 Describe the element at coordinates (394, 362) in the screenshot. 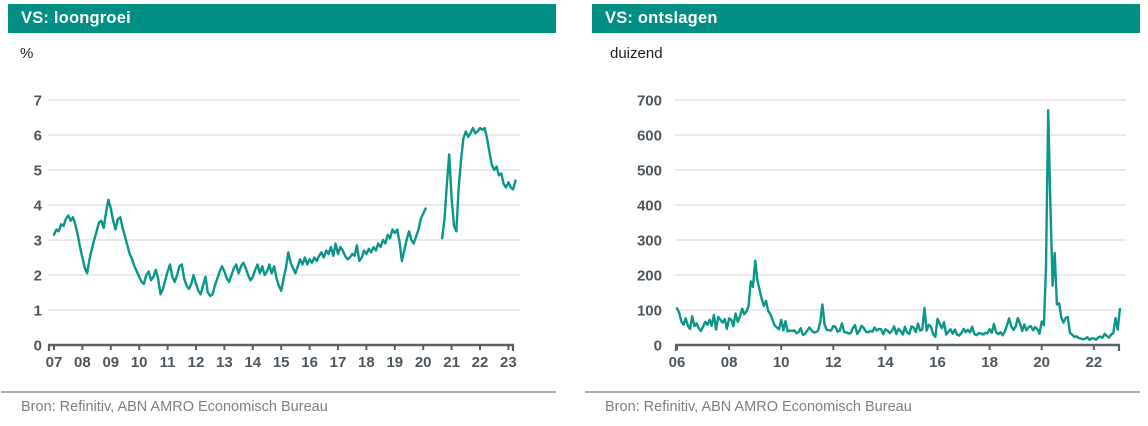

I see `x-axis-tick-label: 19` at that location.